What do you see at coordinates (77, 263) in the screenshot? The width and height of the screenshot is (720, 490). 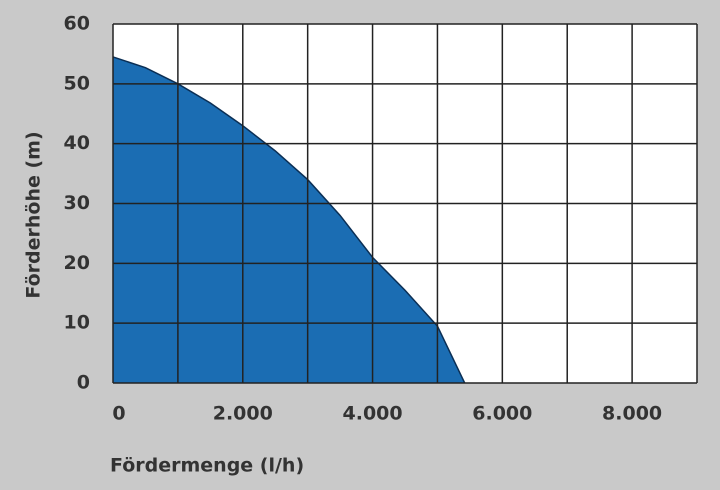 I see `y-tick-label: 20` at bounding box center [77, 263].